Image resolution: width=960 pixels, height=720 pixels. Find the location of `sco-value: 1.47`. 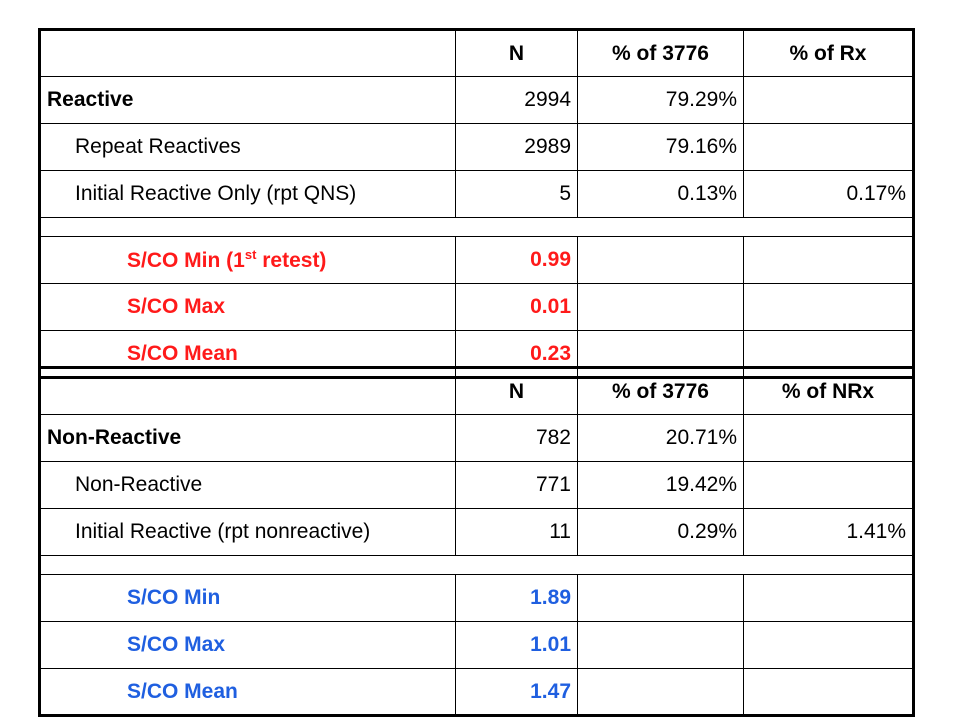

sco-value: 1.47 is located at coordinates (516, 692).